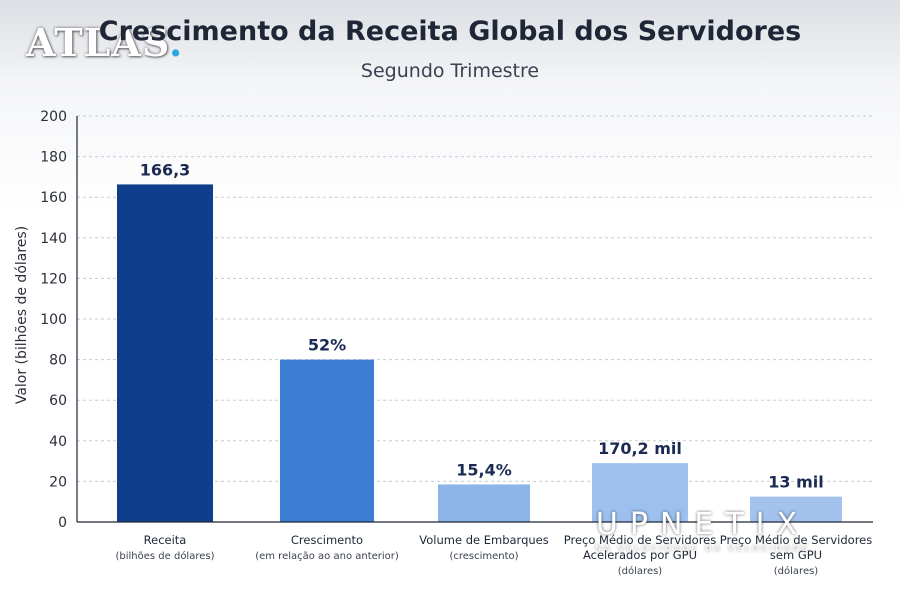 This screenshot has width=900, height=600. I want to click on y-tick-label: 20, so click(58, 482).